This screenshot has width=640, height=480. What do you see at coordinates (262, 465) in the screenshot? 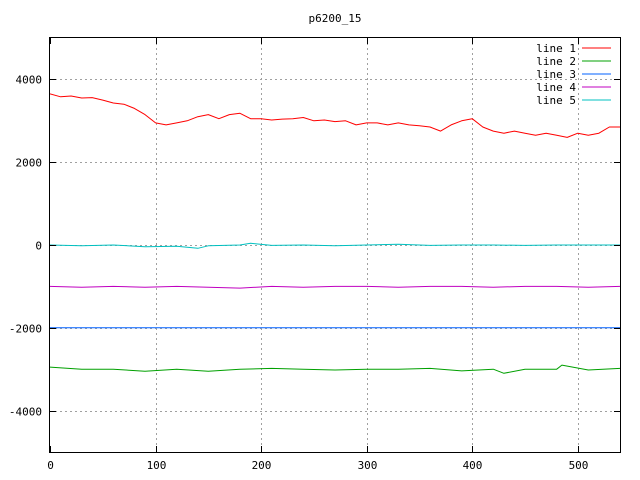
I see `x-tick-label: 200` at bounding box center [262, 465].